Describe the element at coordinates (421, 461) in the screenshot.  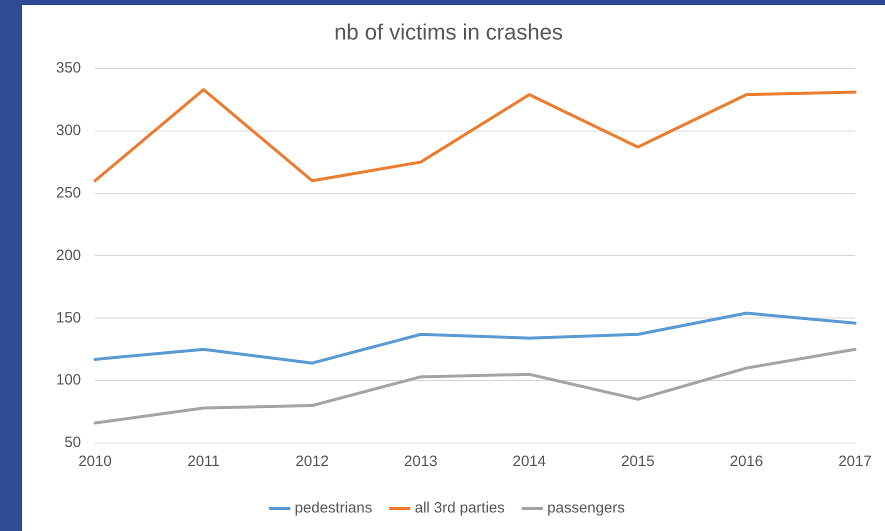
I see `x-tick-label: 2013` at that location.